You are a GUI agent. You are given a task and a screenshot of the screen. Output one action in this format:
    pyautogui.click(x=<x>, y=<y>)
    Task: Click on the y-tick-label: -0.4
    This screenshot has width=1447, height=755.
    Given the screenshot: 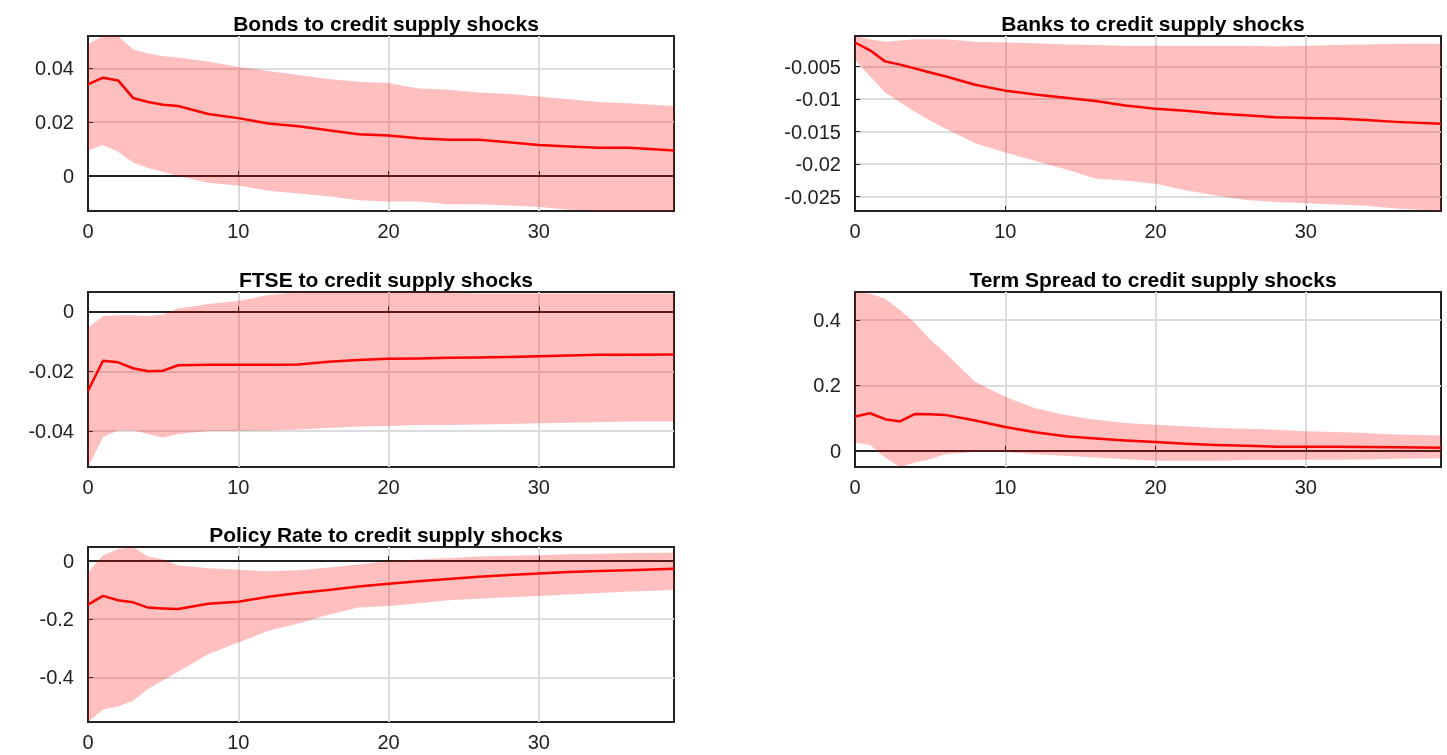 What is the action you would take?
    pyautogui.click(x=56, y=677)
    